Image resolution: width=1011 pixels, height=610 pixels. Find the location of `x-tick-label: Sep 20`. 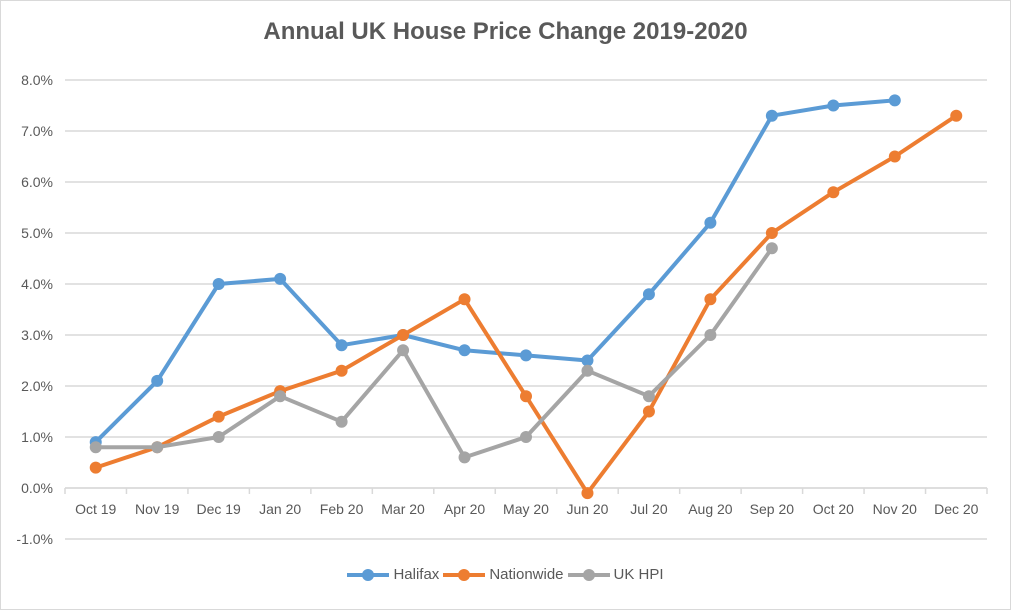

x-tick-label: Sep 20 is located at coordinates (772, 509).